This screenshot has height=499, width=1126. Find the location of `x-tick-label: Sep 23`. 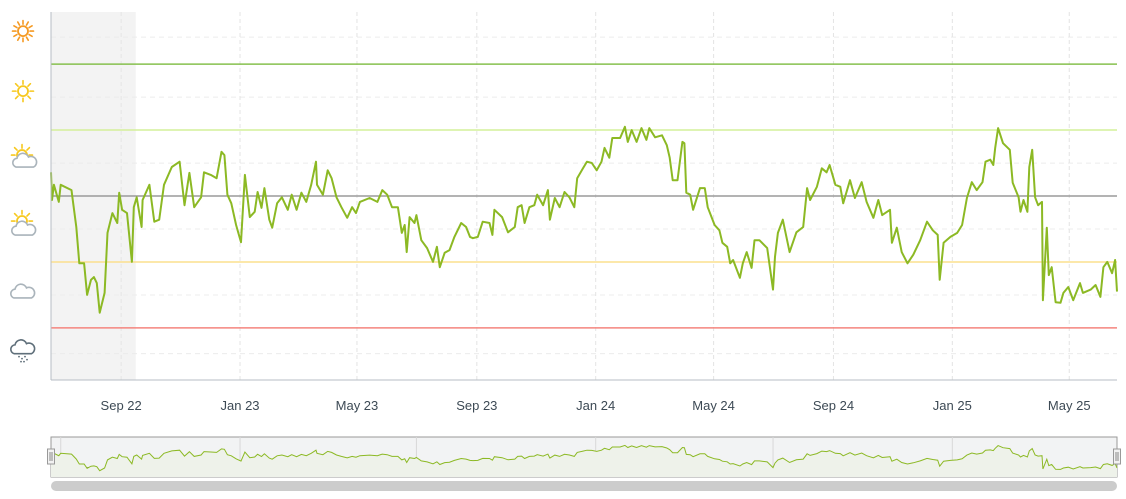

x-tick-label: Sep 23 is located at coordinates (476, 405).